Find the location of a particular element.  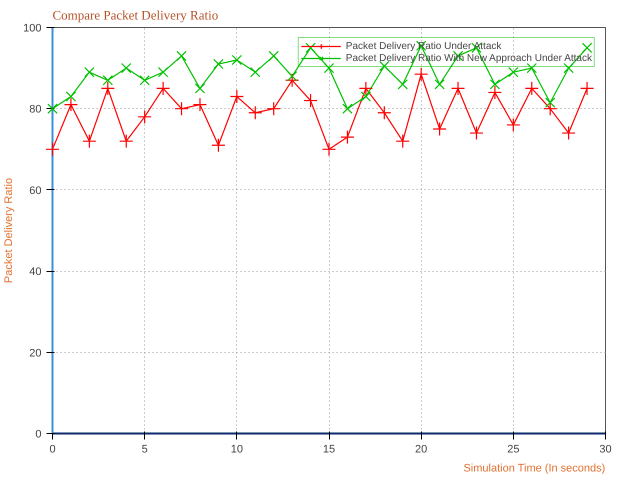

x-tick-label: 10 is located at coordinates (236, 450).